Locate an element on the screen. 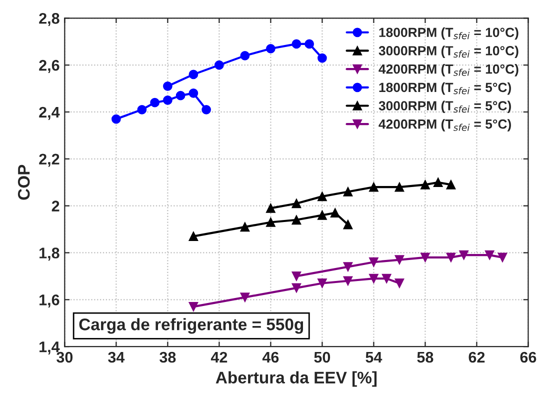 This screenshot has width=539, height=403. x-tick-label: 54 is located at coordinates (374, 357).